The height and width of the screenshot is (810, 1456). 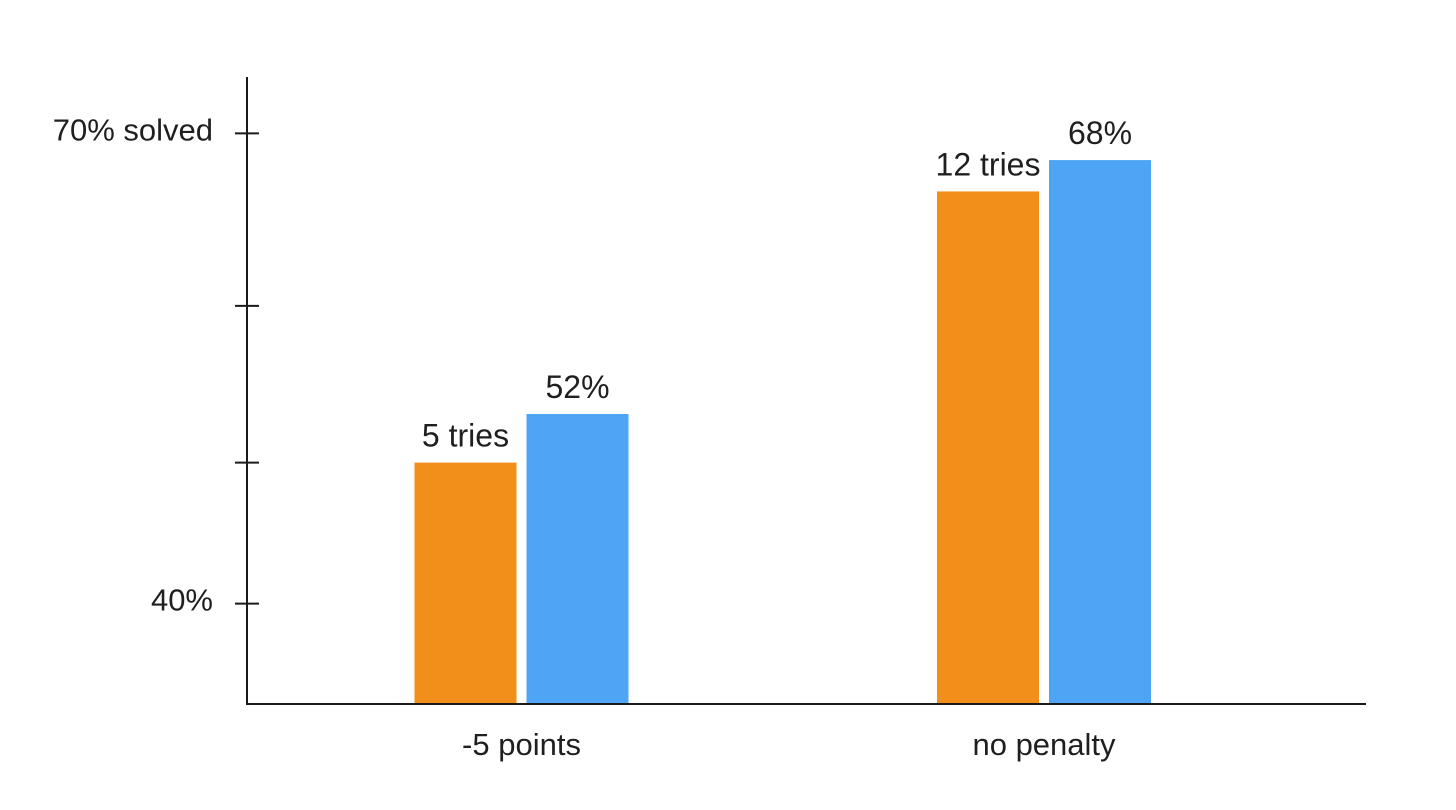 I want to click on data-label-1: 52%, so click(x=577, y=387).